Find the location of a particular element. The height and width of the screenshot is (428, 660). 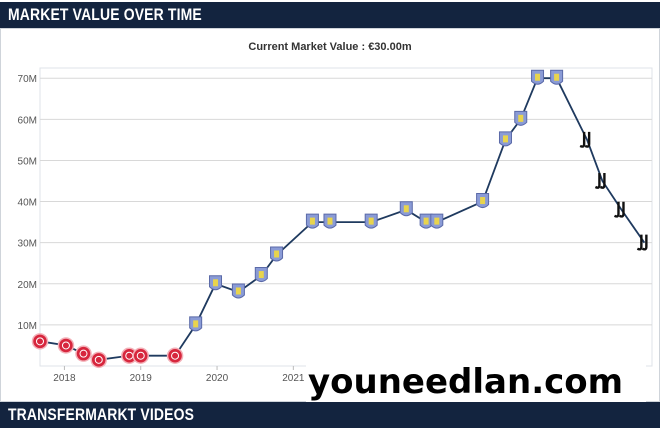

section-header-videos: TRANSFERMARKT VIDEOS is located at coordinates (330, 415).